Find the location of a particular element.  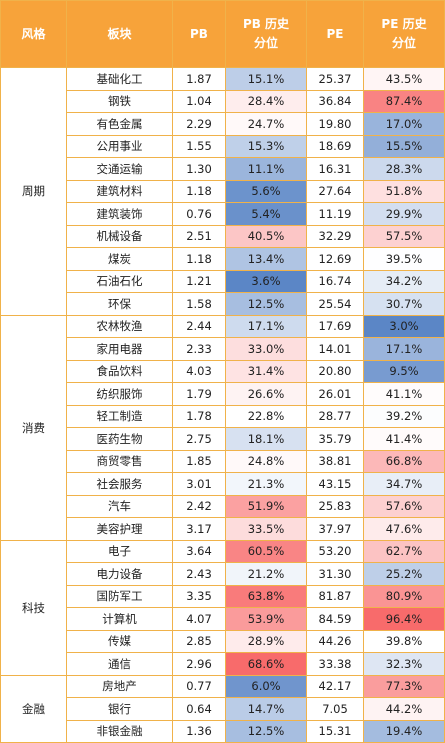

pe-cell: 37.97 is located at coordinates (335, 529).